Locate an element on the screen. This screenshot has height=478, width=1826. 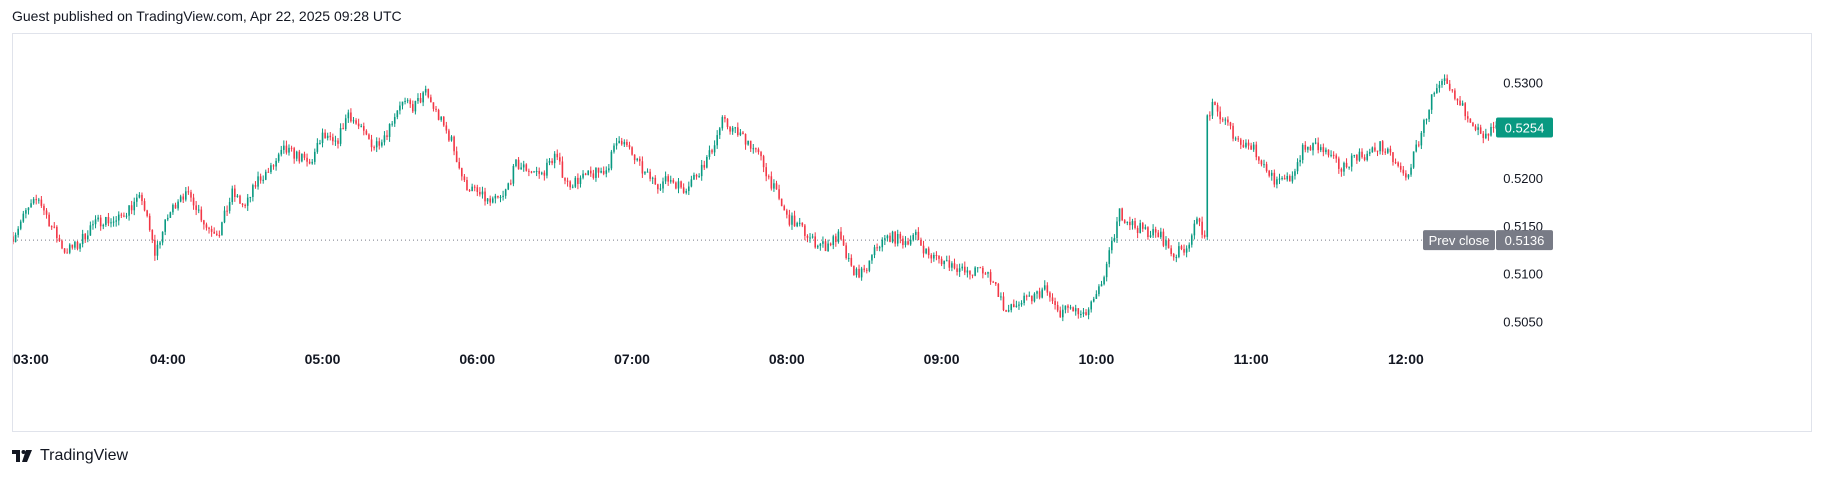
y-tick-label: 0.5100 is located at coordinates (1523, 274).